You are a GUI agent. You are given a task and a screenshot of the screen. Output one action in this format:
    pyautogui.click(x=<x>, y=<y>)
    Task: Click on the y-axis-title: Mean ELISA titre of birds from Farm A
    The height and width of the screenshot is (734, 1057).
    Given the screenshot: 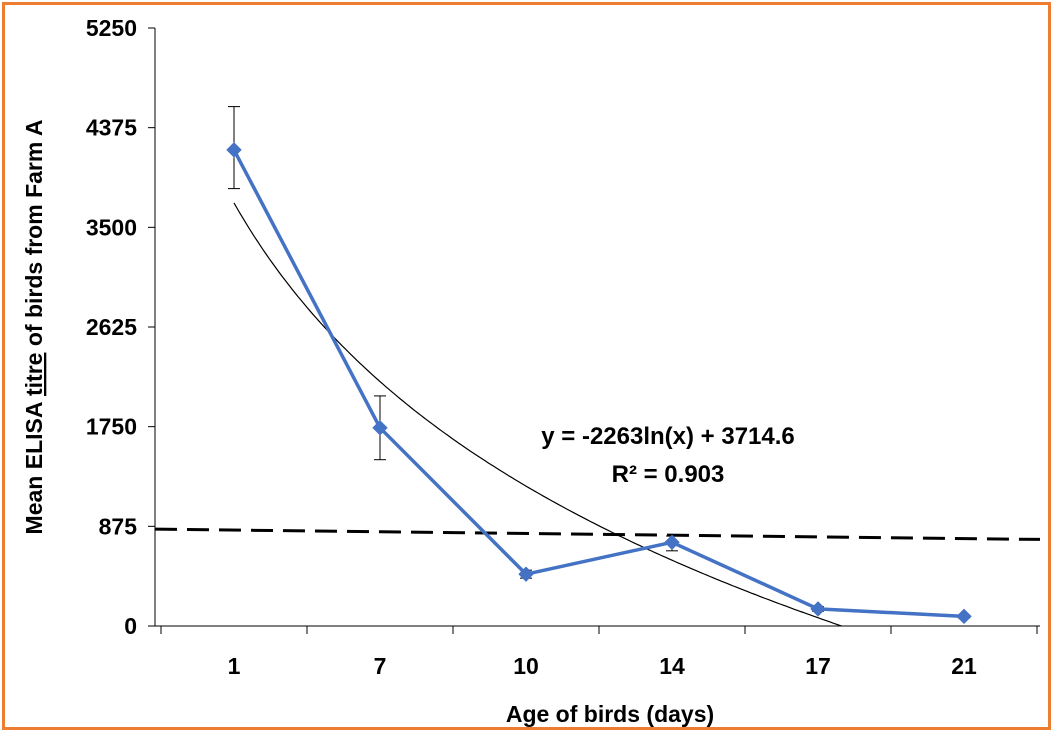 What is the action you would take?
    pyautogui.click(x=34, y=327)
    